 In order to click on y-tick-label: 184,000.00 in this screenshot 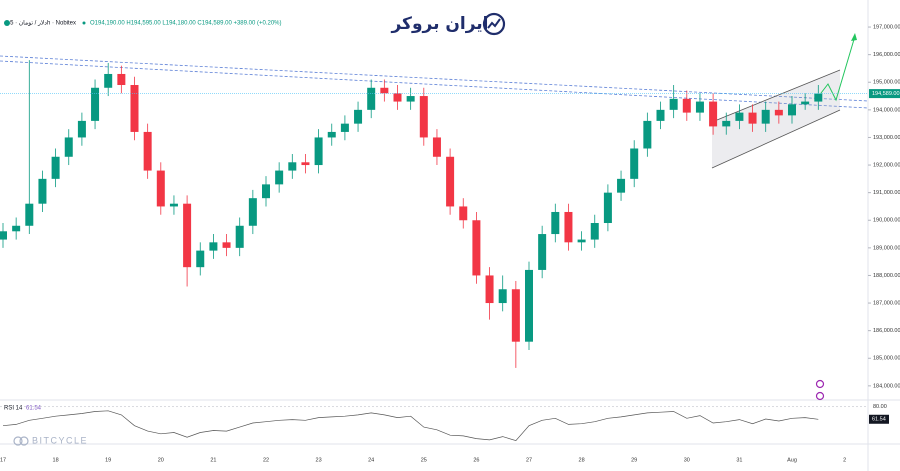, I will do `click(886, 386)`.